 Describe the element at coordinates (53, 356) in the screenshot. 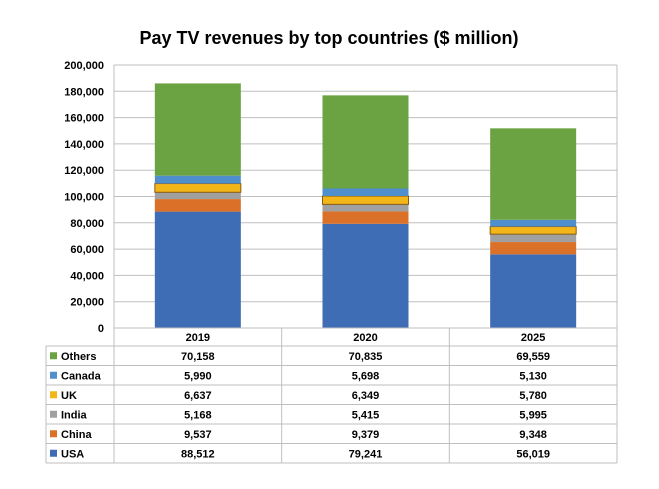

I see `legend-key-others` at that location.